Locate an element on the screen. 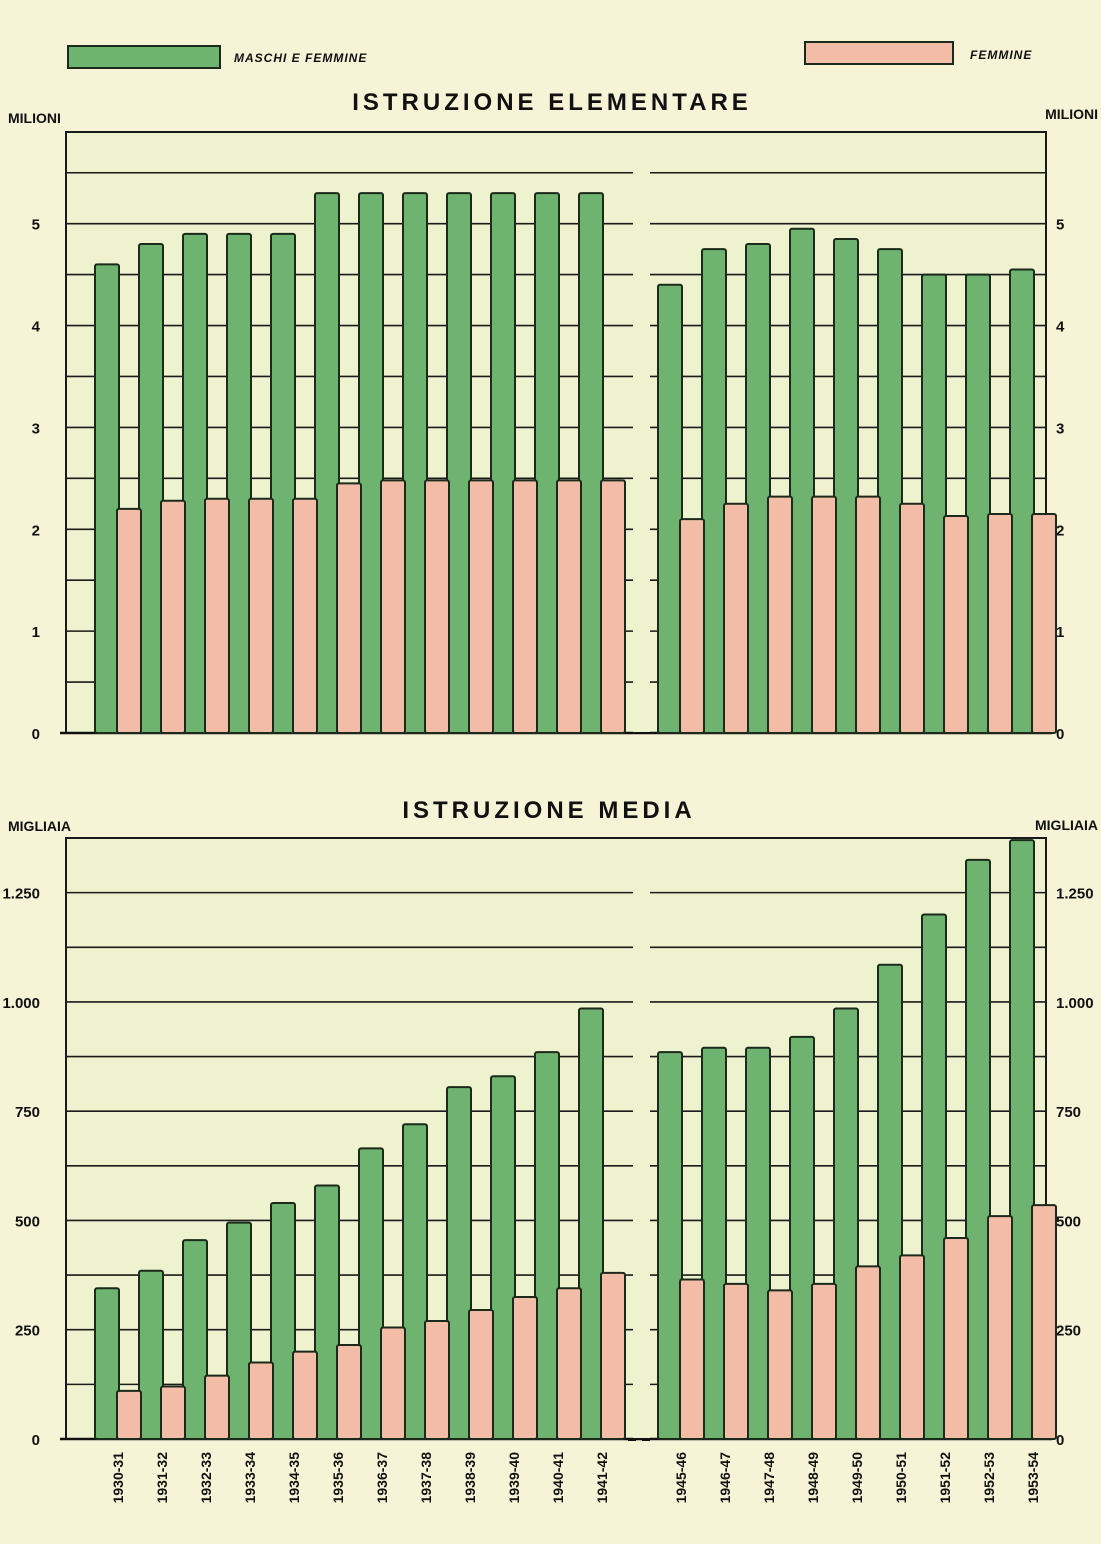 The height and width of the screenshot is (1544, 1101). y-tick-label-right: 1 is located at coordinates (1060, 632).